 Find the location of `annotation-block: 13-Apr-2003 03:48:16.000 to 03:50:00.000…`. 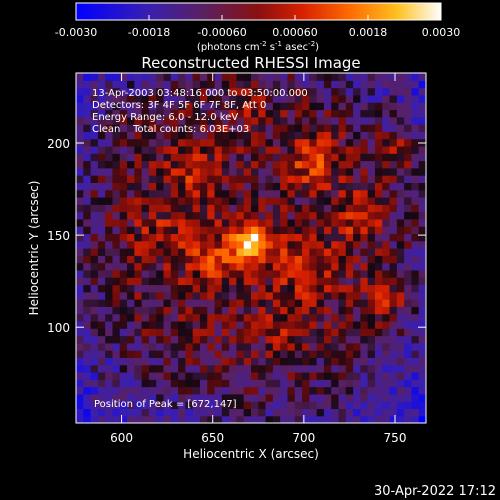

annotation-block: 13-Apr-2003 03:48:16.000 to 03:50:00.000… is located at coordinates (200, 111).